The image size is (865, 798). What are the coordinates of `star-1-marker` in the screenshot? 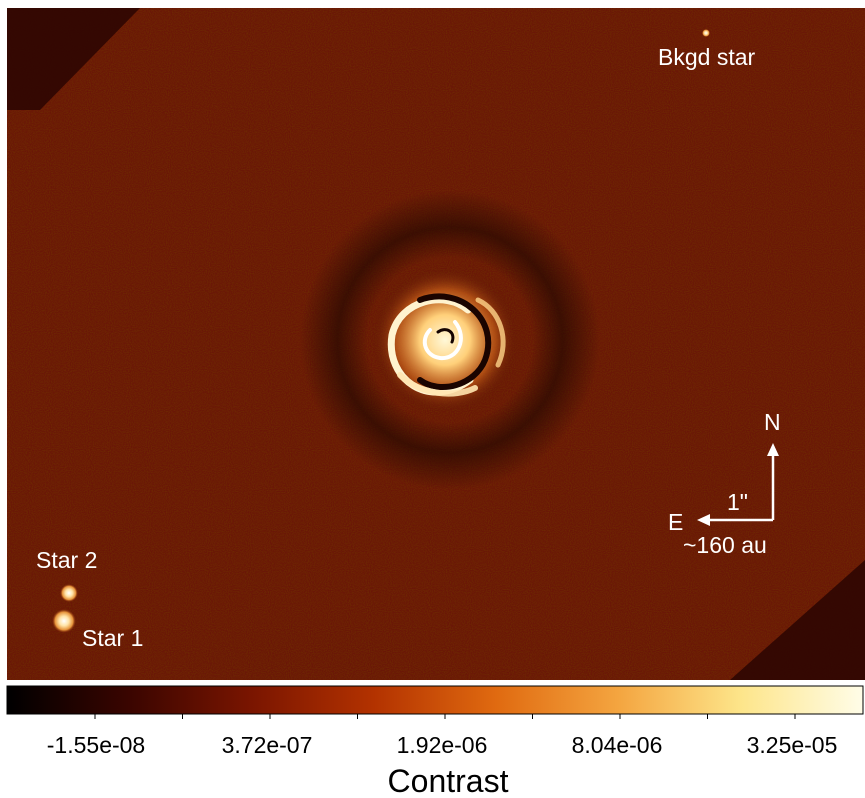 It's located at (64, 621).